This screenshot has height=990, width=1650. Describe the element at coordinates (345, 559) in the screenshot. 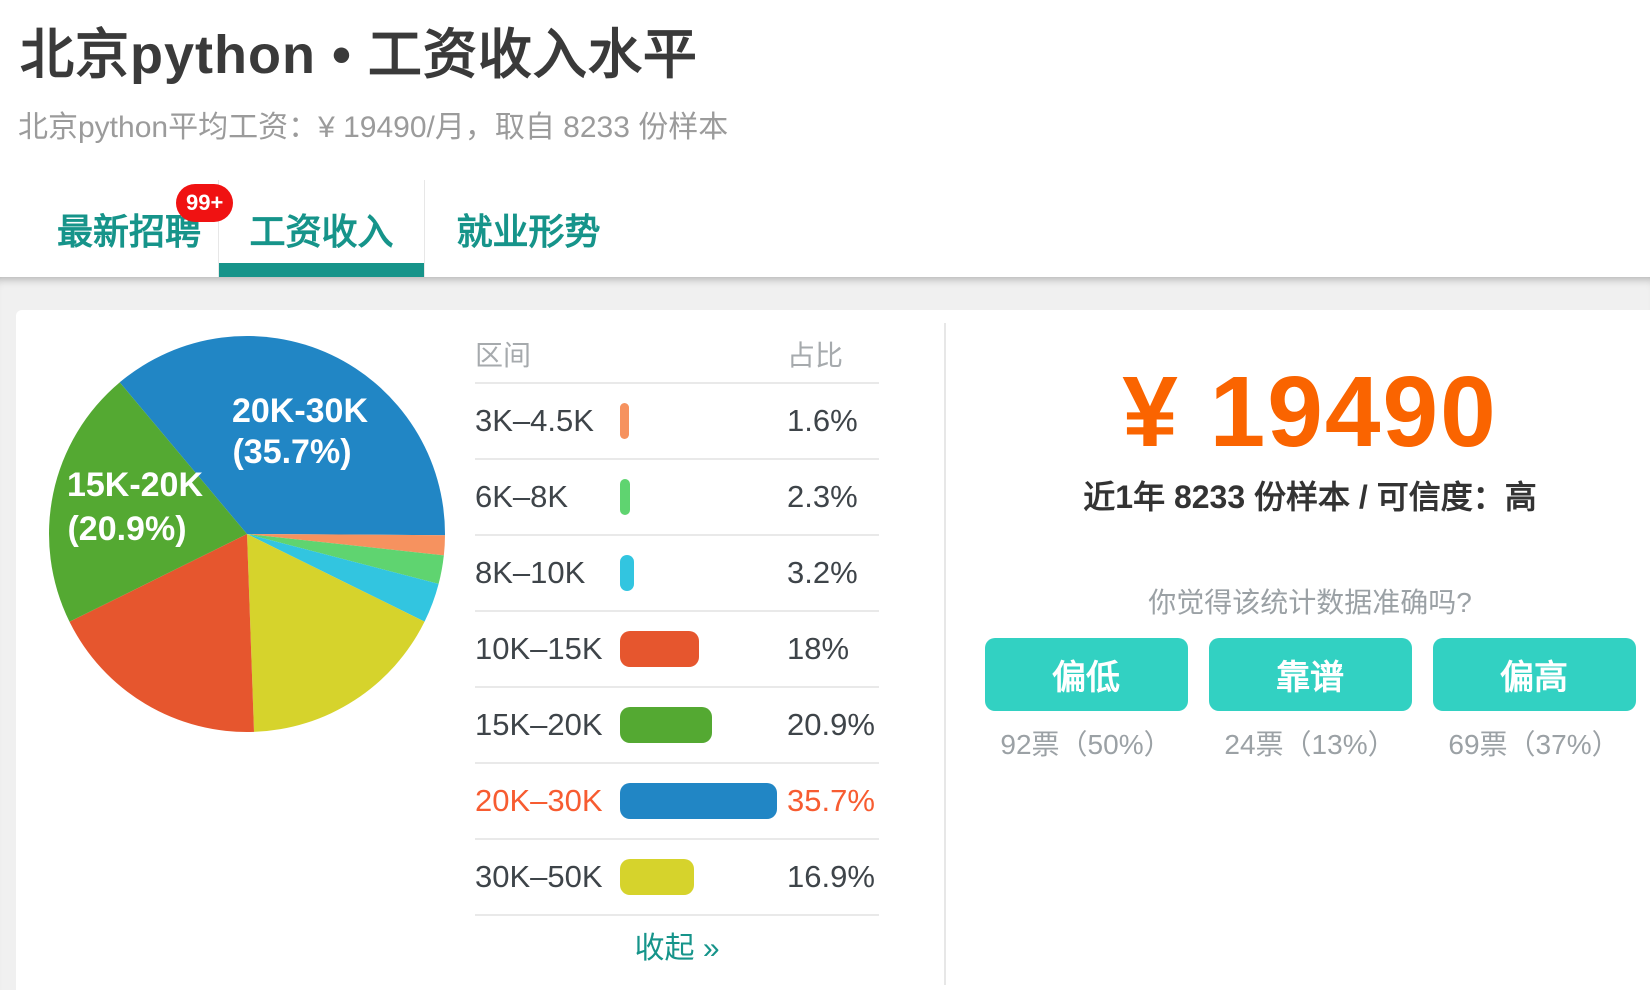

I see `pie-slice-6K–8K` at that location.